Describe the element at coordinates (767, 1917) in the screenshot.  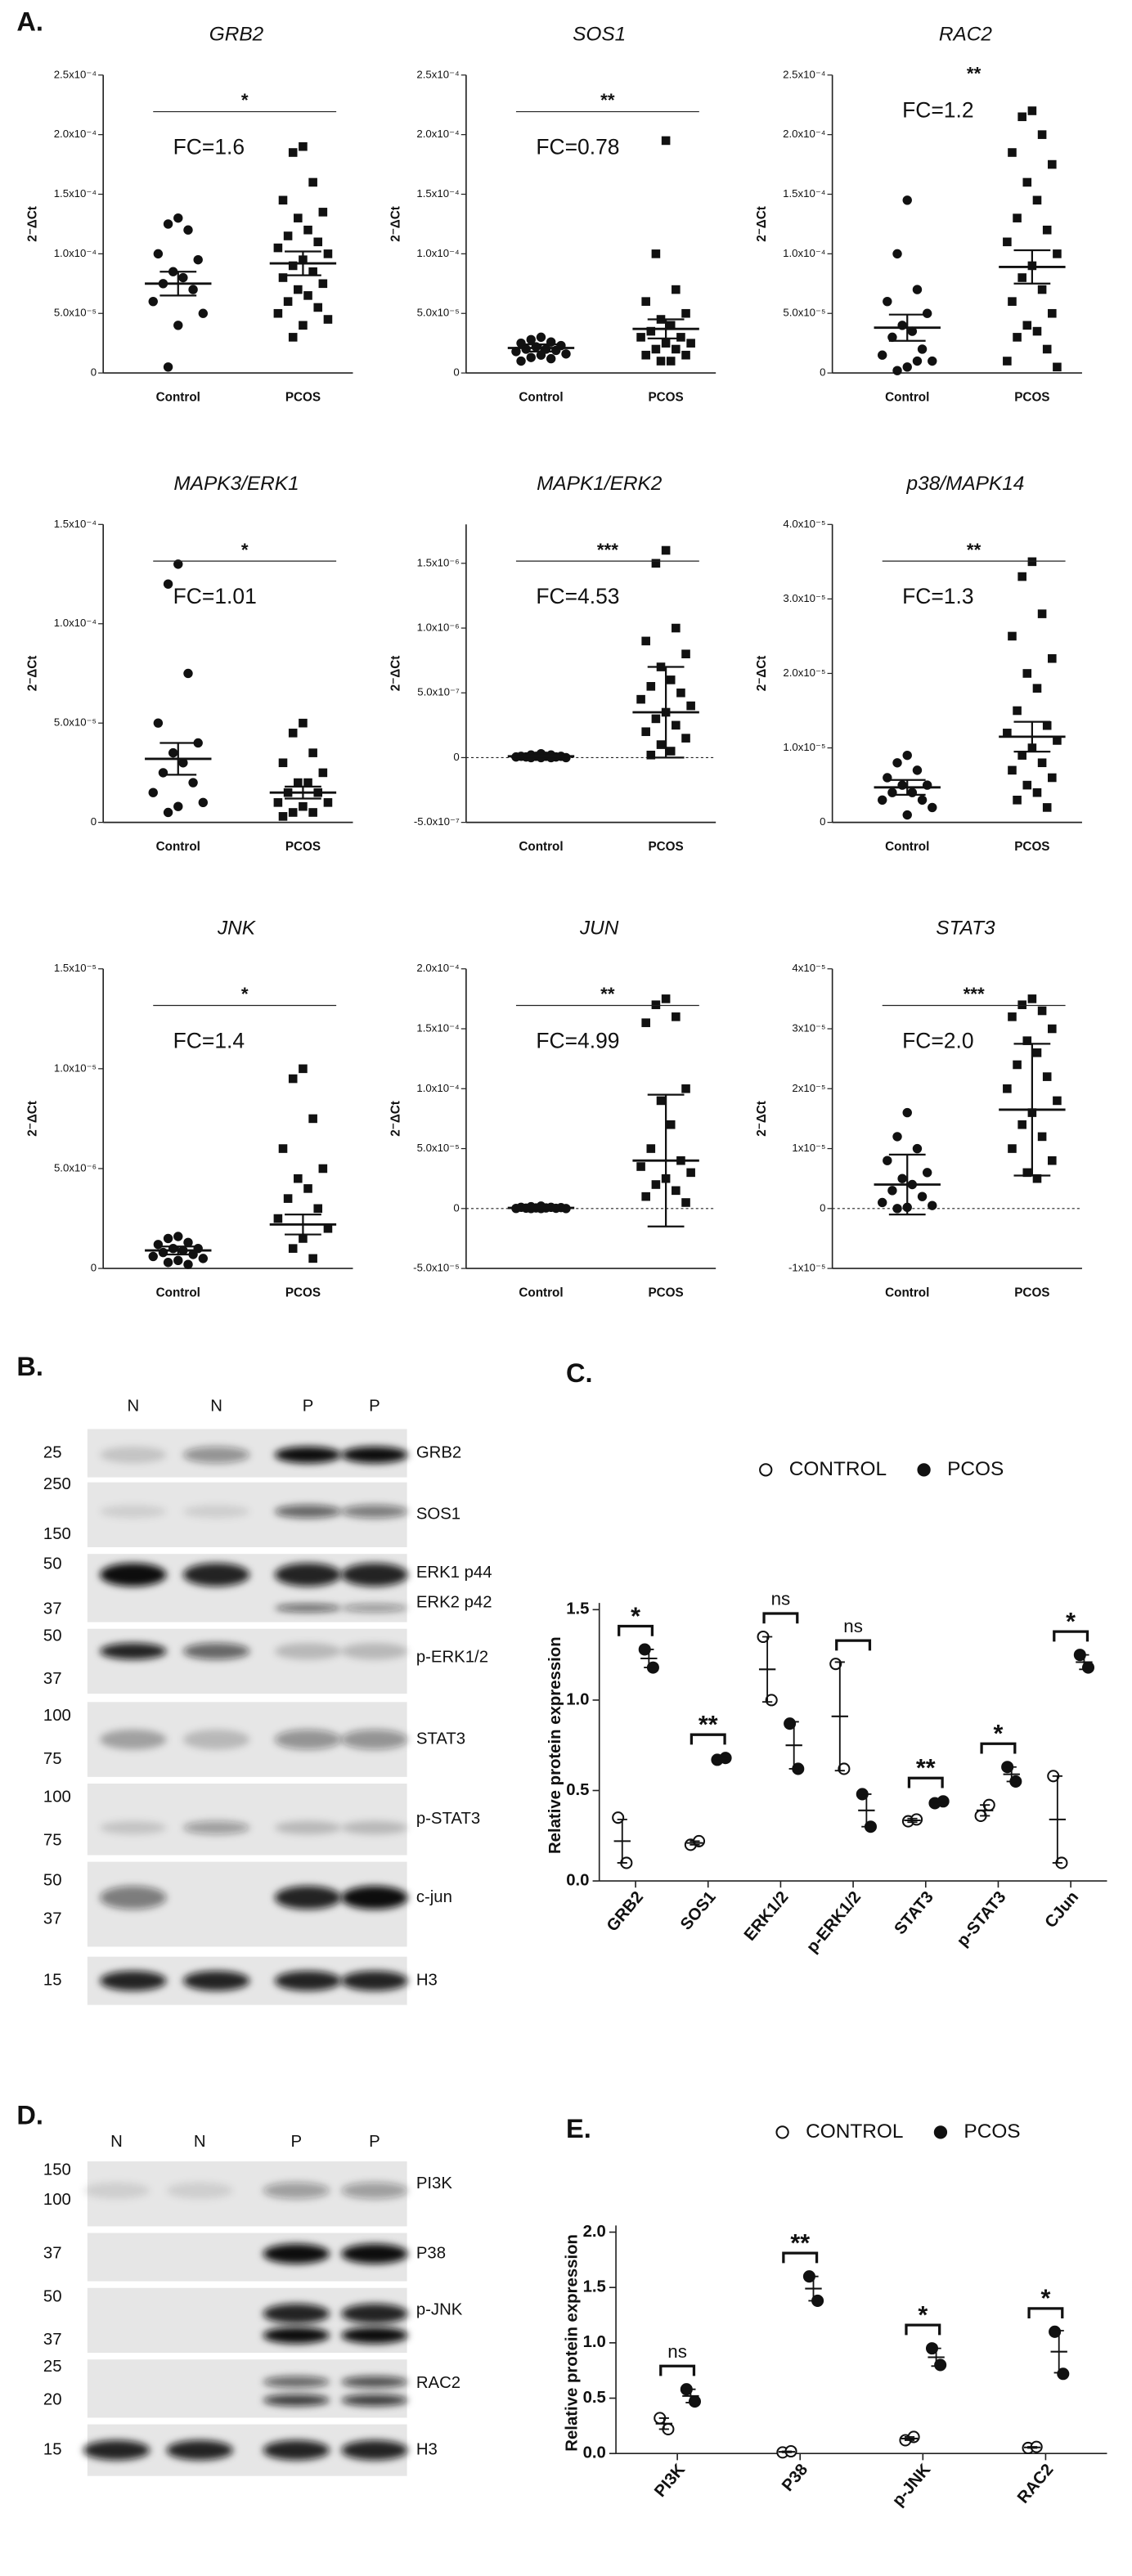
I see `x-tick-label: ERK1/2` at that location.